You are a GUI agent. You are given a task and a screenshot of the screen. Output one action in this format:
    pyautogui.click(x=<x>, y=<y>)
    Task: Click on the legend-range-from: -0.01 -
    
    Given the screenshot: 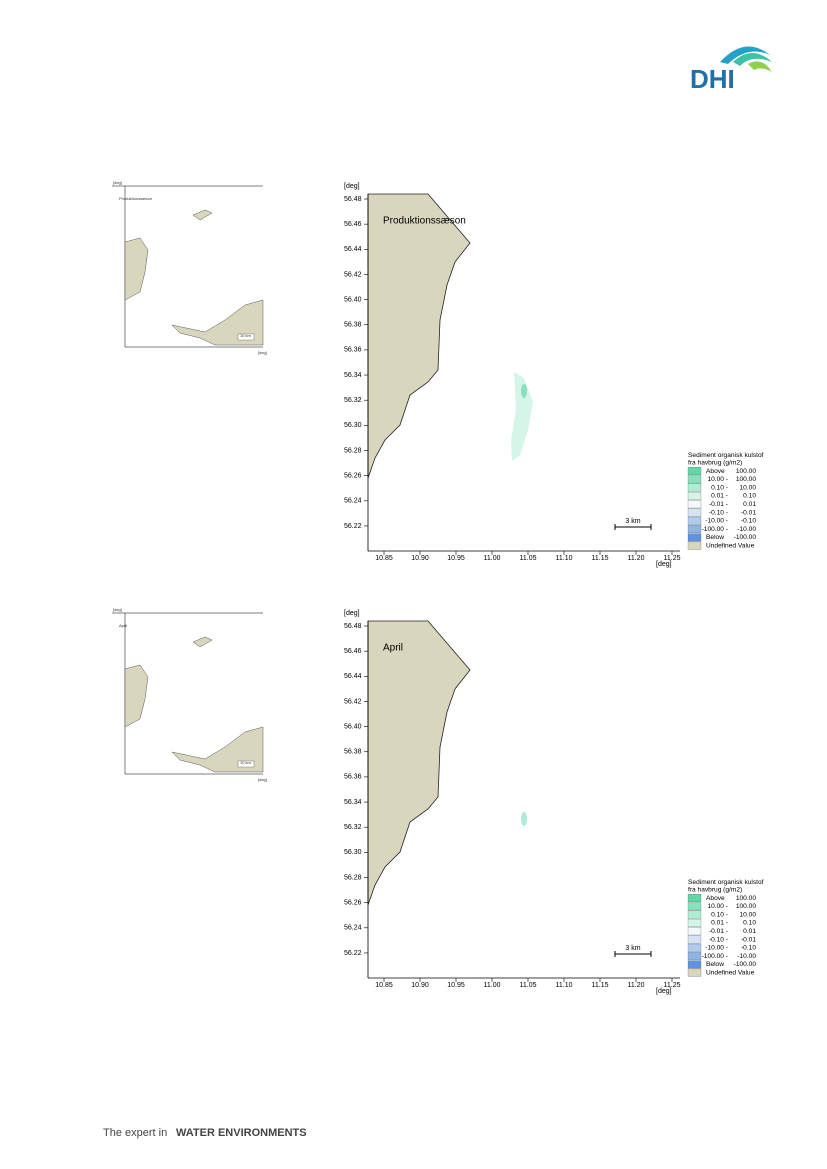 What is the action you would take?
    pyautogui.click(x=718, y=931)
    